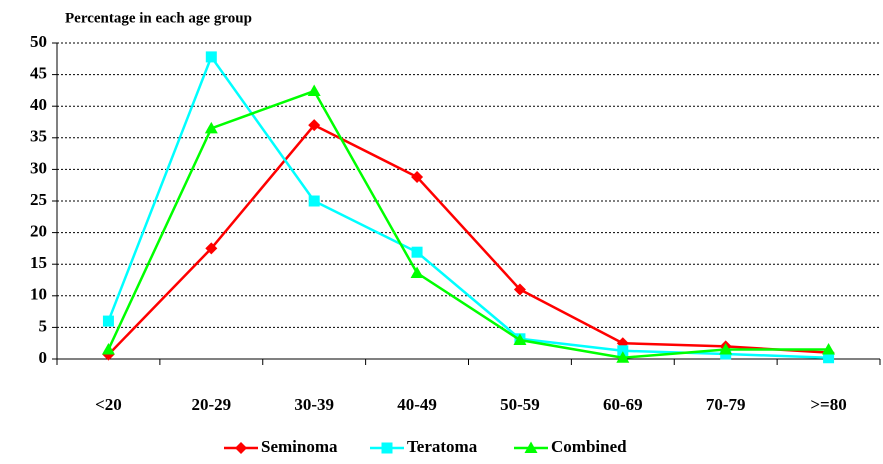 This screenshot has width=883, height=464. I want to click on y-tick-label: 0, so click(43, 357).